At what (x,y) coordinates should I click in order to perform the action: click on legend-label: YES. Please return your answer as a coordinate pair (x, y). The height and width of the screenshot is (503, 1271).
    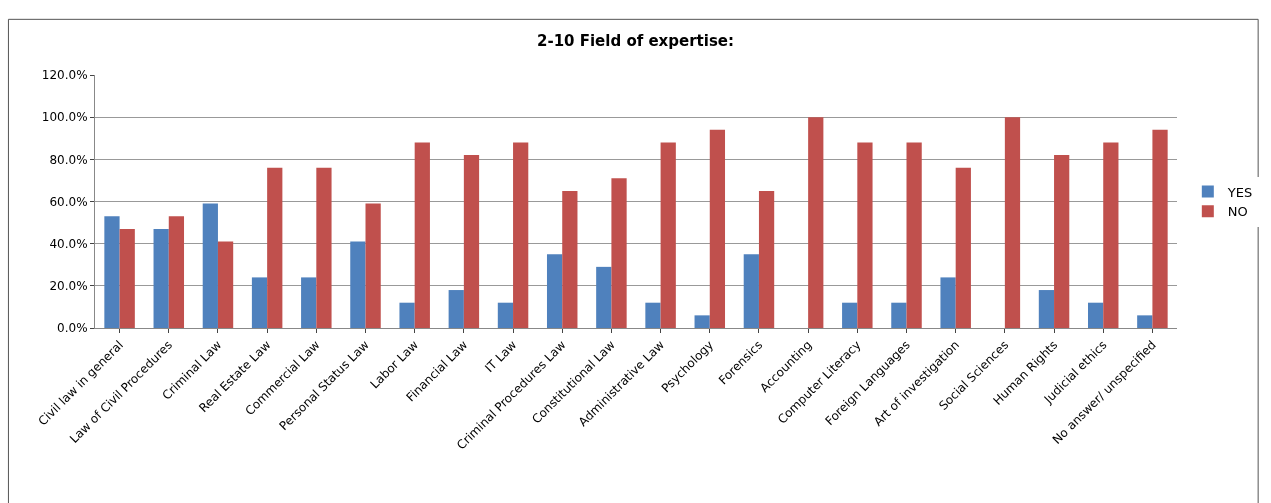
    Looking at the image, I should click on (1239, 192).